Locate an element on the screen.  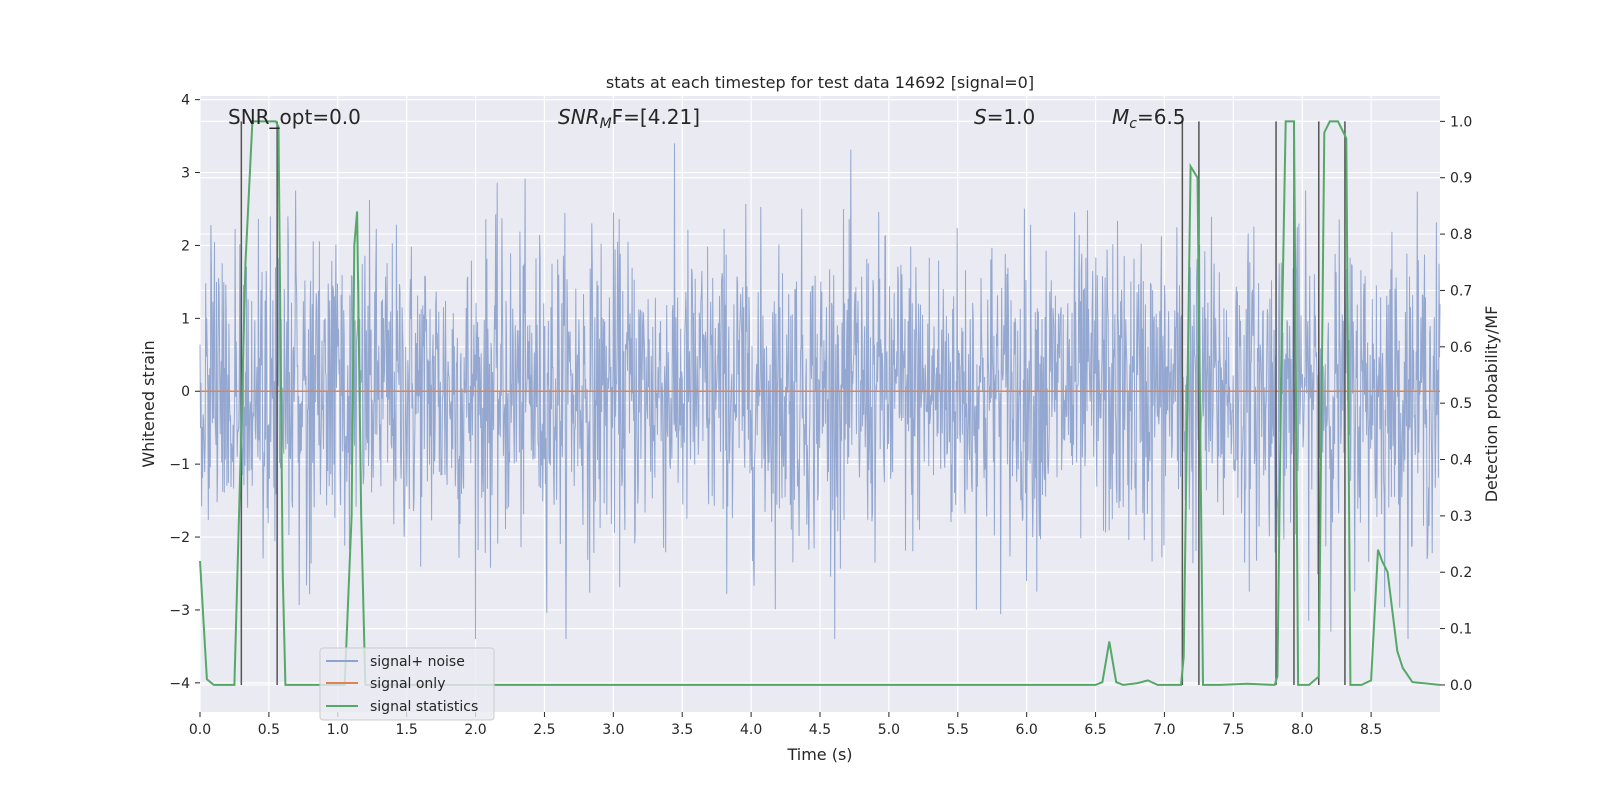
x-tick-label: 3.0 is located at coordinates (613, 730).